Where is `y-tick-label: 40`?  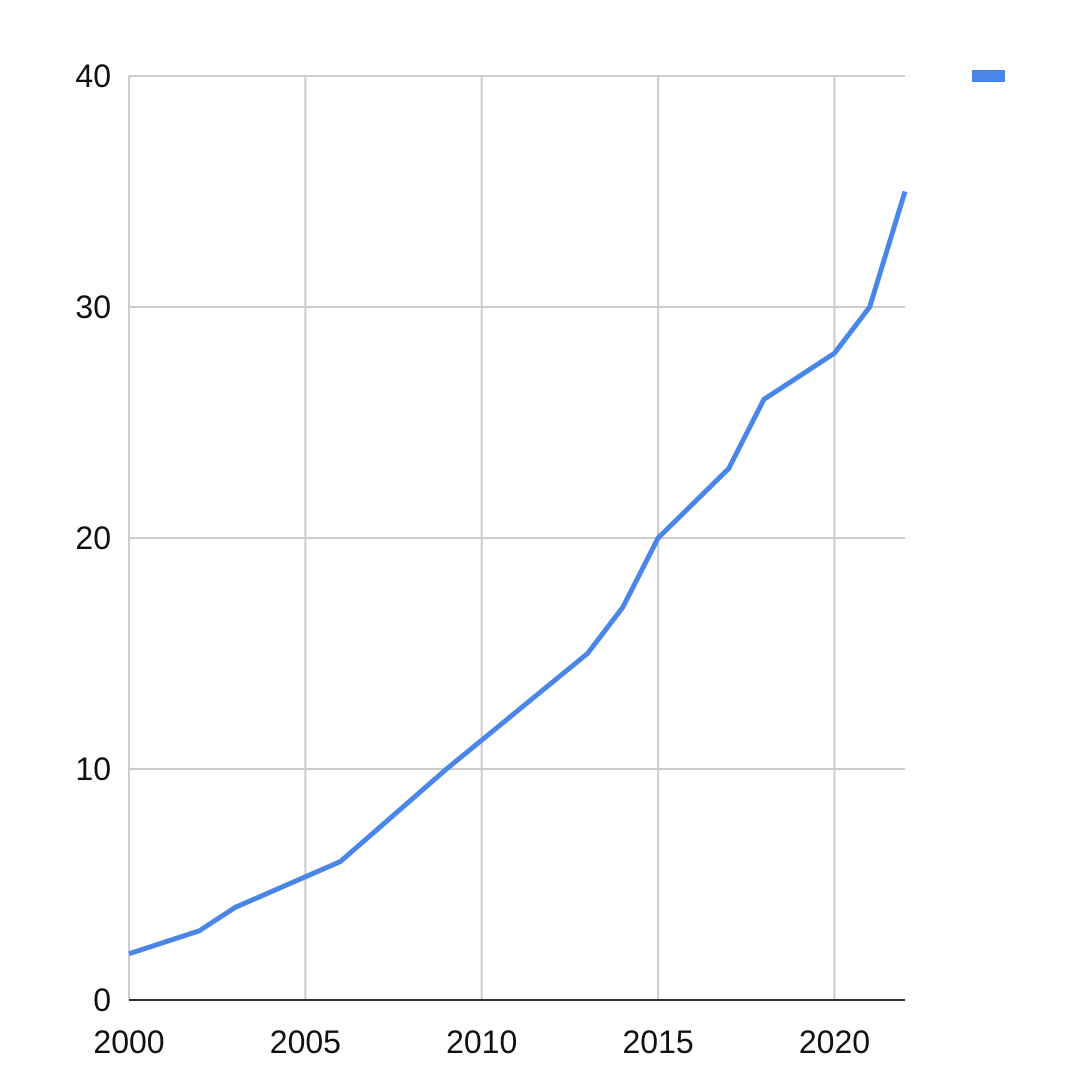
y-tick-label: 40 is located at coordinates (93, 76).